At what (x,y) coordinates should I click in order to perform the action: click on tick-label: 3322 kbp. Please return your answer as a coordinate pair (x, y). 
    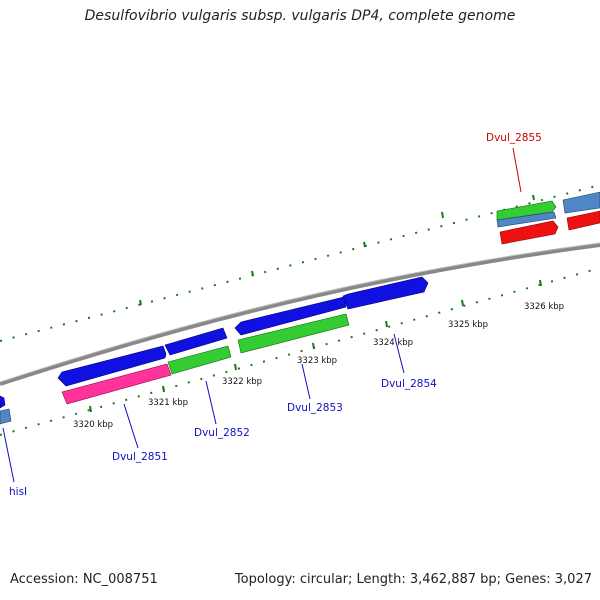
    Looking at the image, I should click on (242, 382).